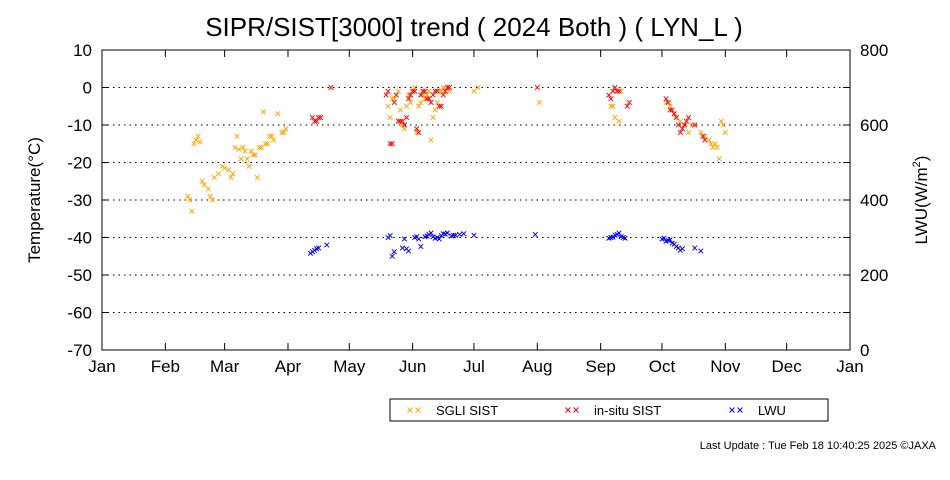 The width and height of the screenshot is (950, 480). I want to click on legend-frame, so click(609, 410).